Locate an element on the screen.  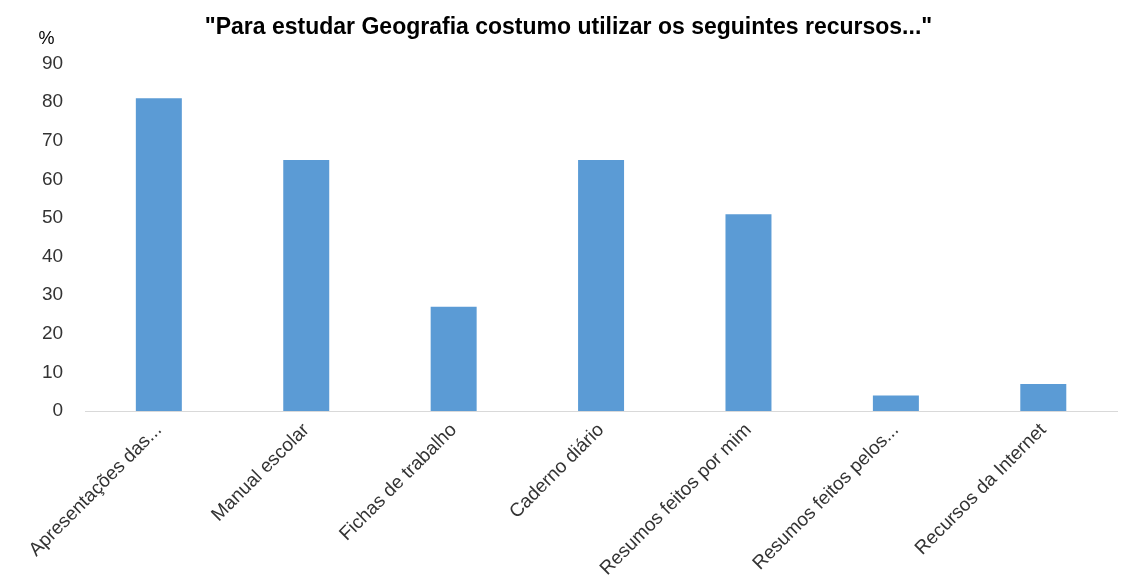
y-axis-title: % is located at coordinates (46, 37).